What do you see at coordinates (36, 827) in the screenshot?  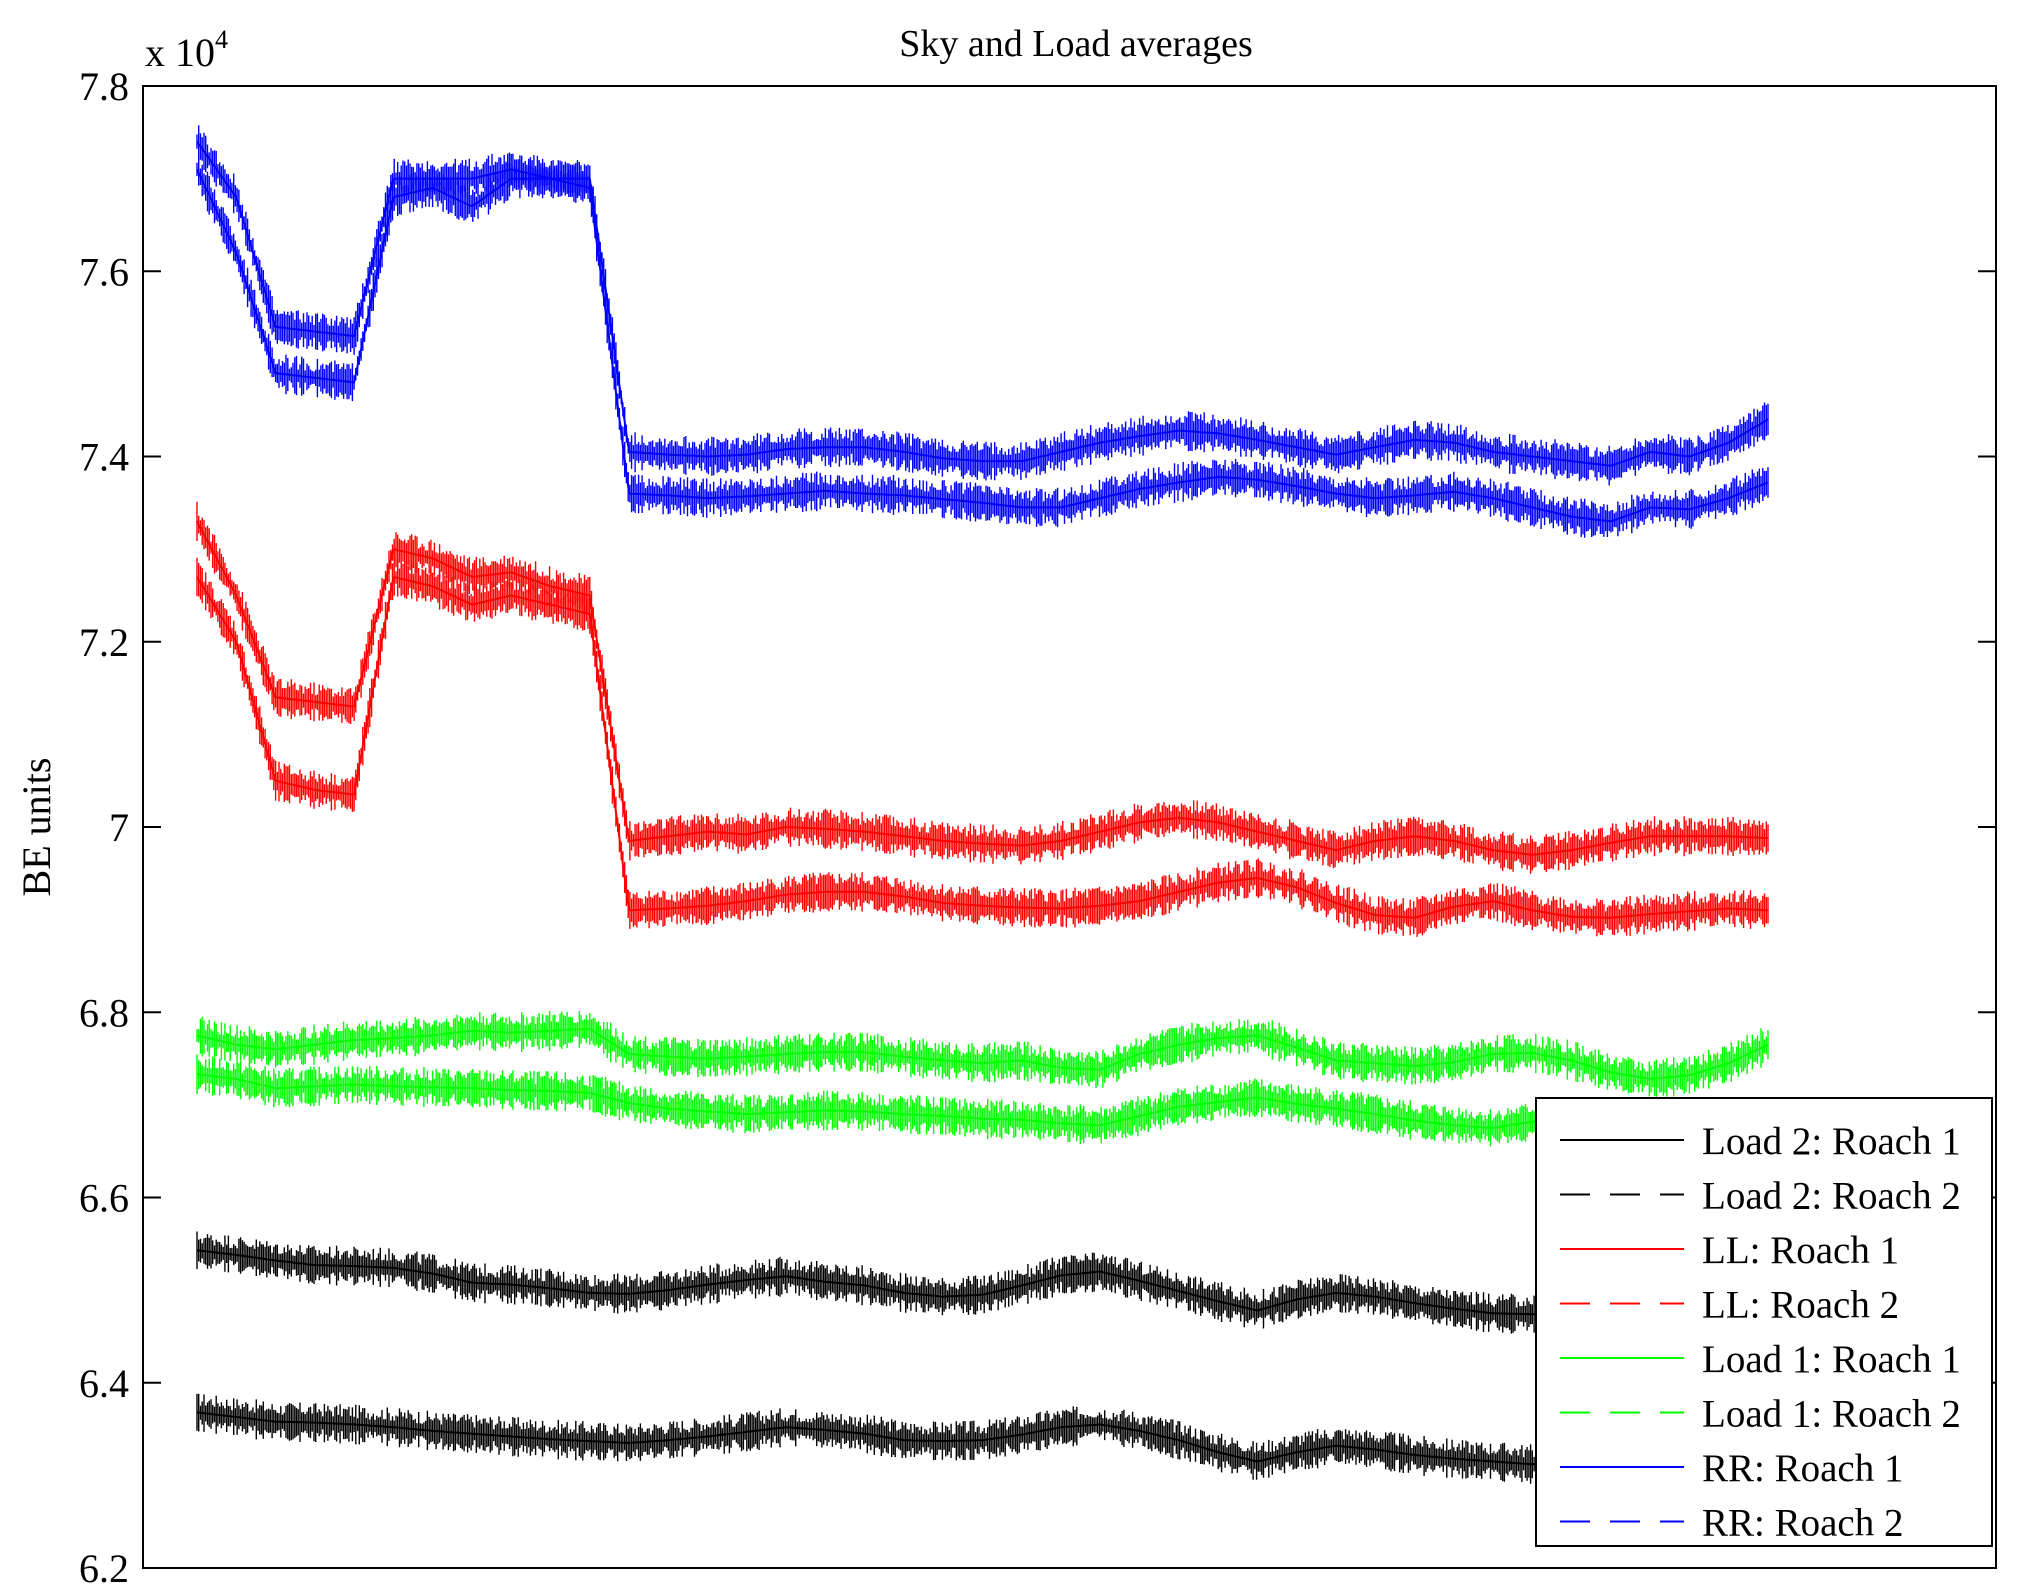 I see `y-axis-label: BE units` at bounding box center [36, 827].